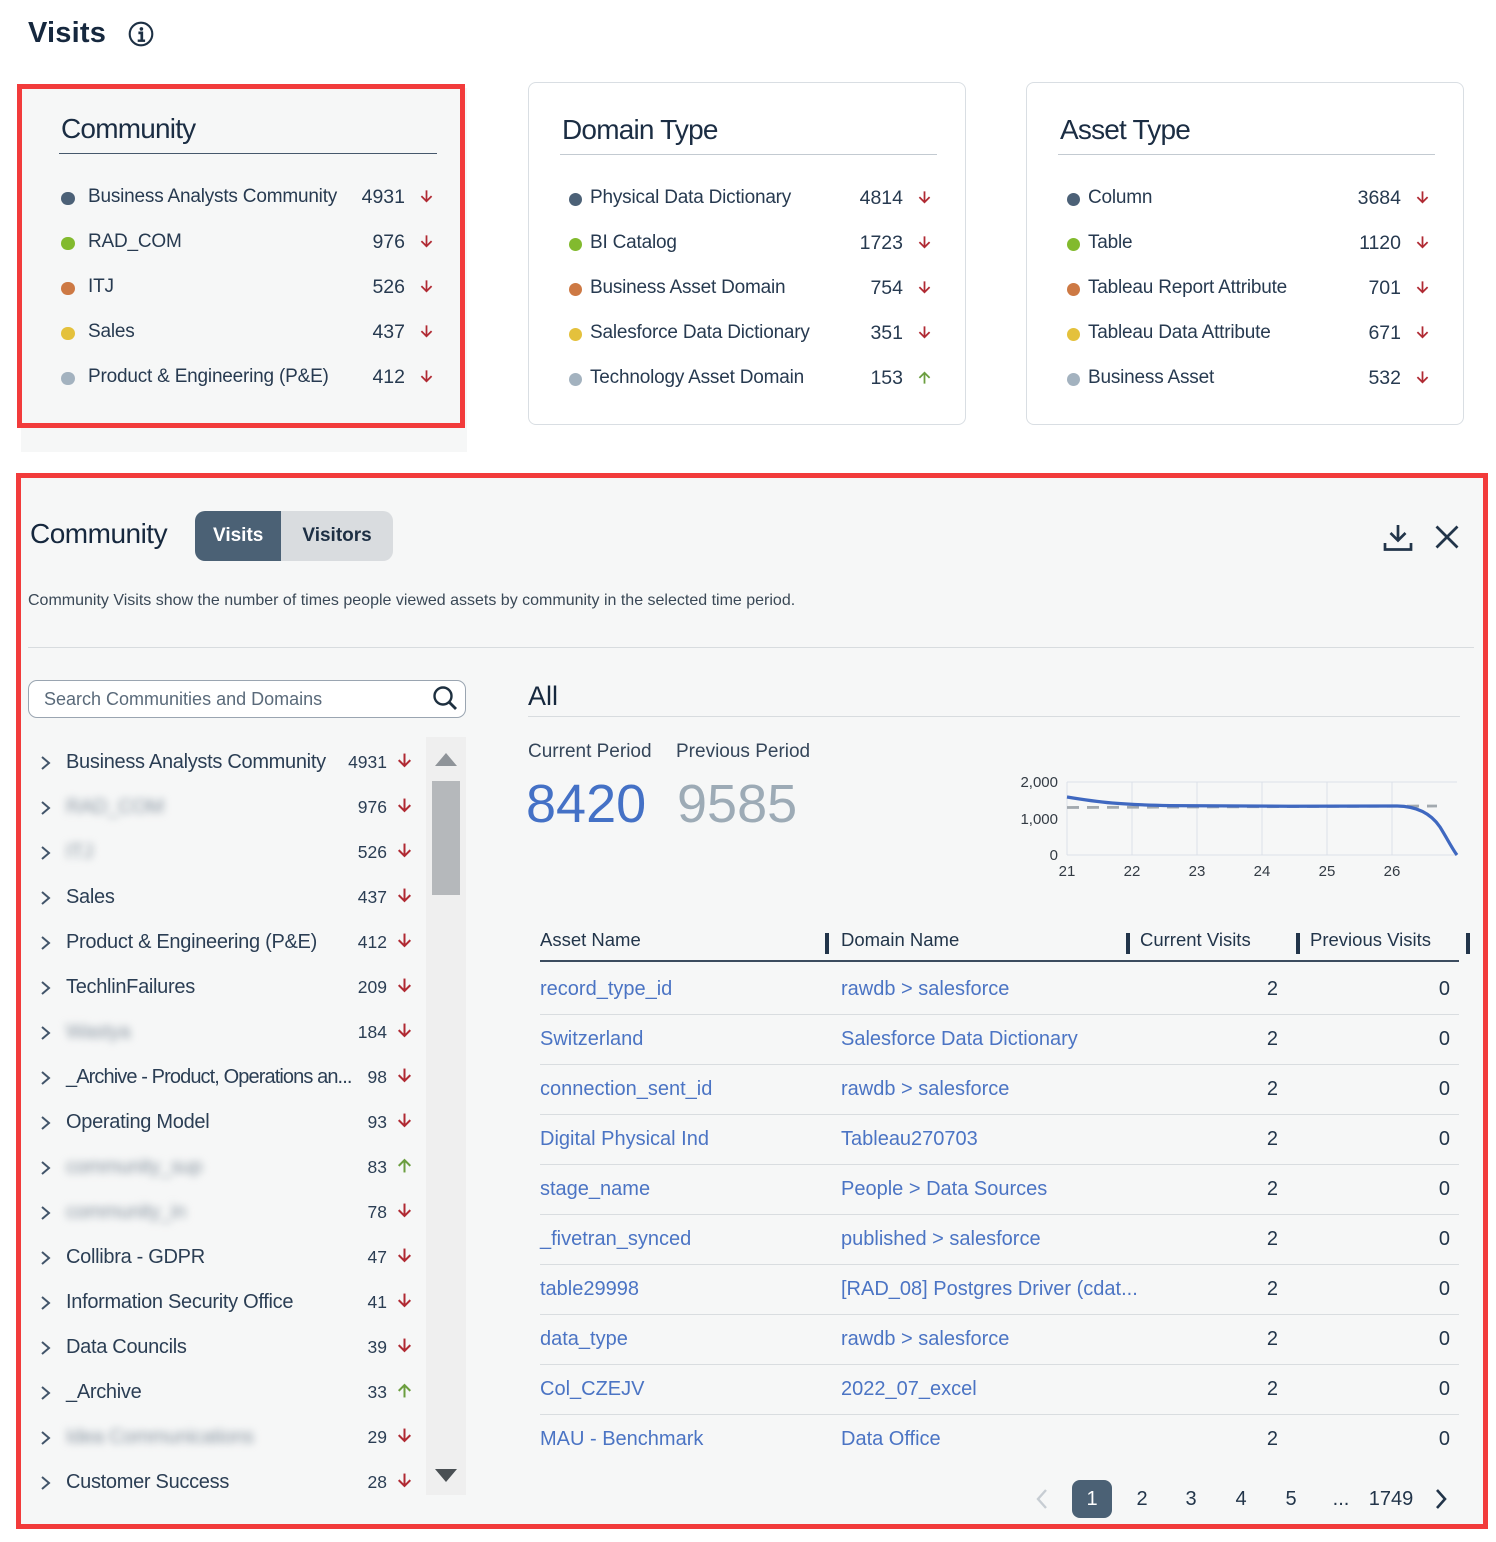  I want to click on svg-text: 2,000, so click(1039, 782).